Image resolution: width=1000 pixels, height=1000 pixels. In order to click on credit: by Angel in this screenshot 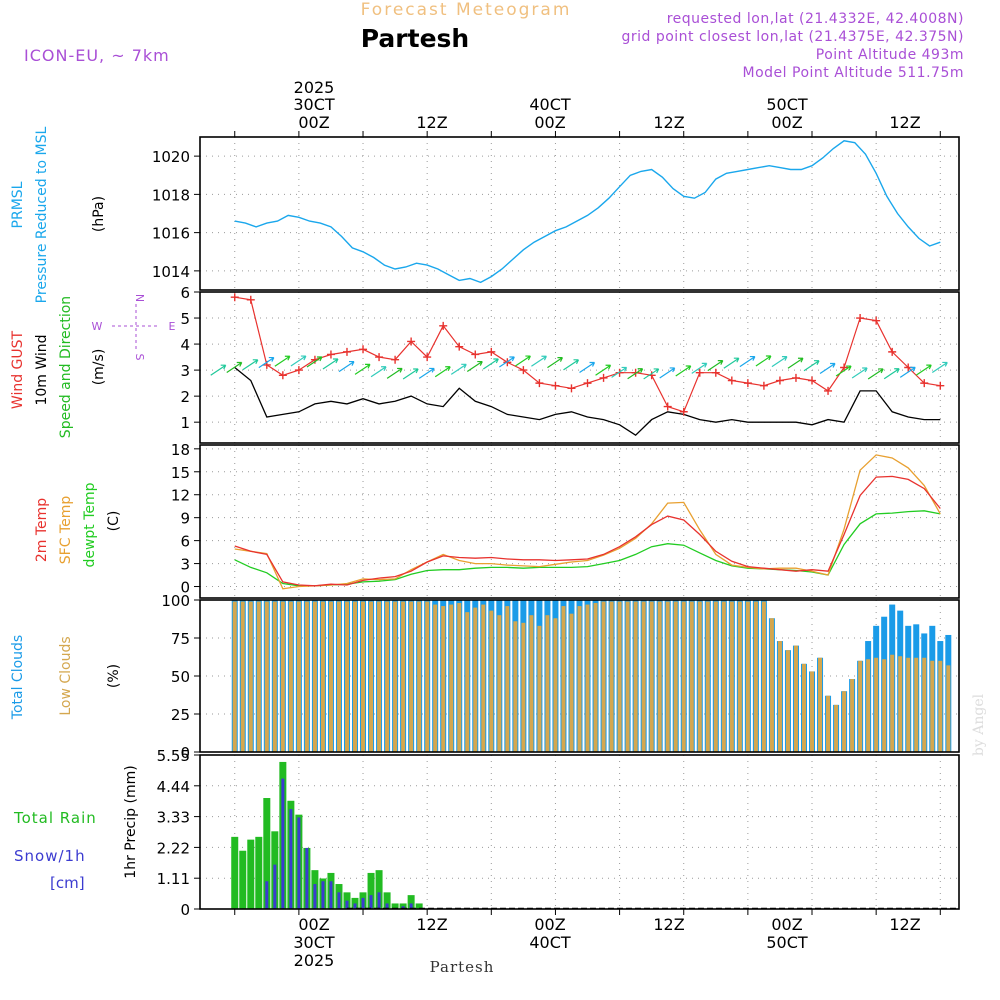, I will do `click(979, 724)`.